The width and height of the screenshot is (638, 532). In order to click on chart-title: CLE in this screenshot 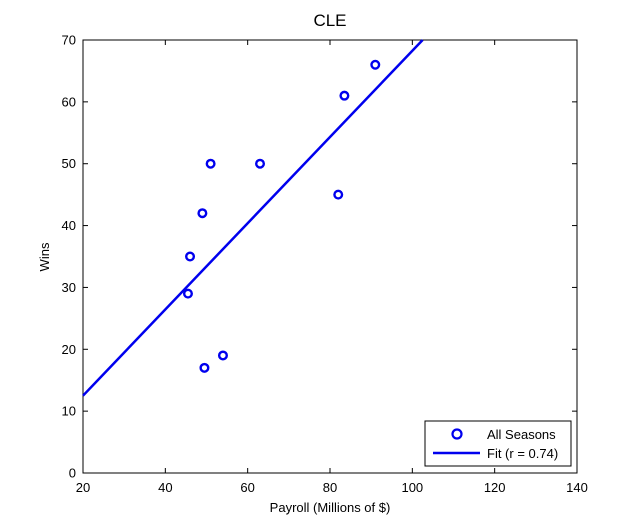, I will do `click(329, 20)`.